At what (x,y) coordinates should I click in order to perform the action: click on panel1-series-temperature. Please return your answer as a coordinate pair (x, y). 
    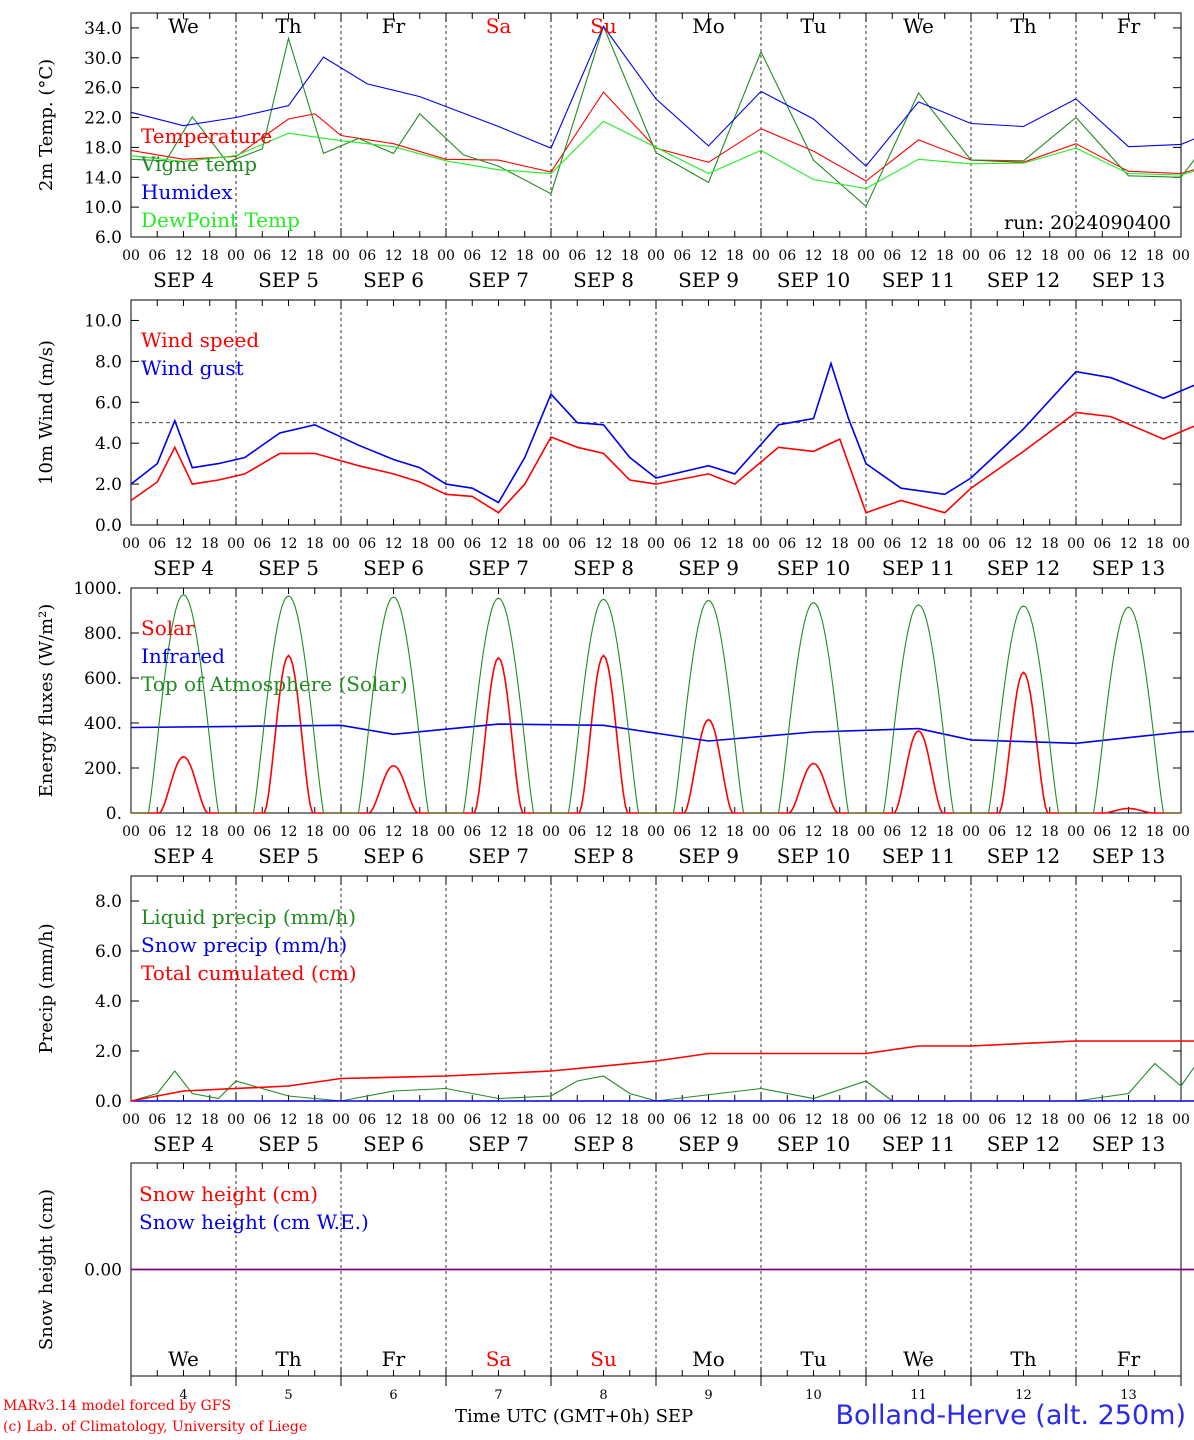
    Looking at the image, I should click on (662, 136).